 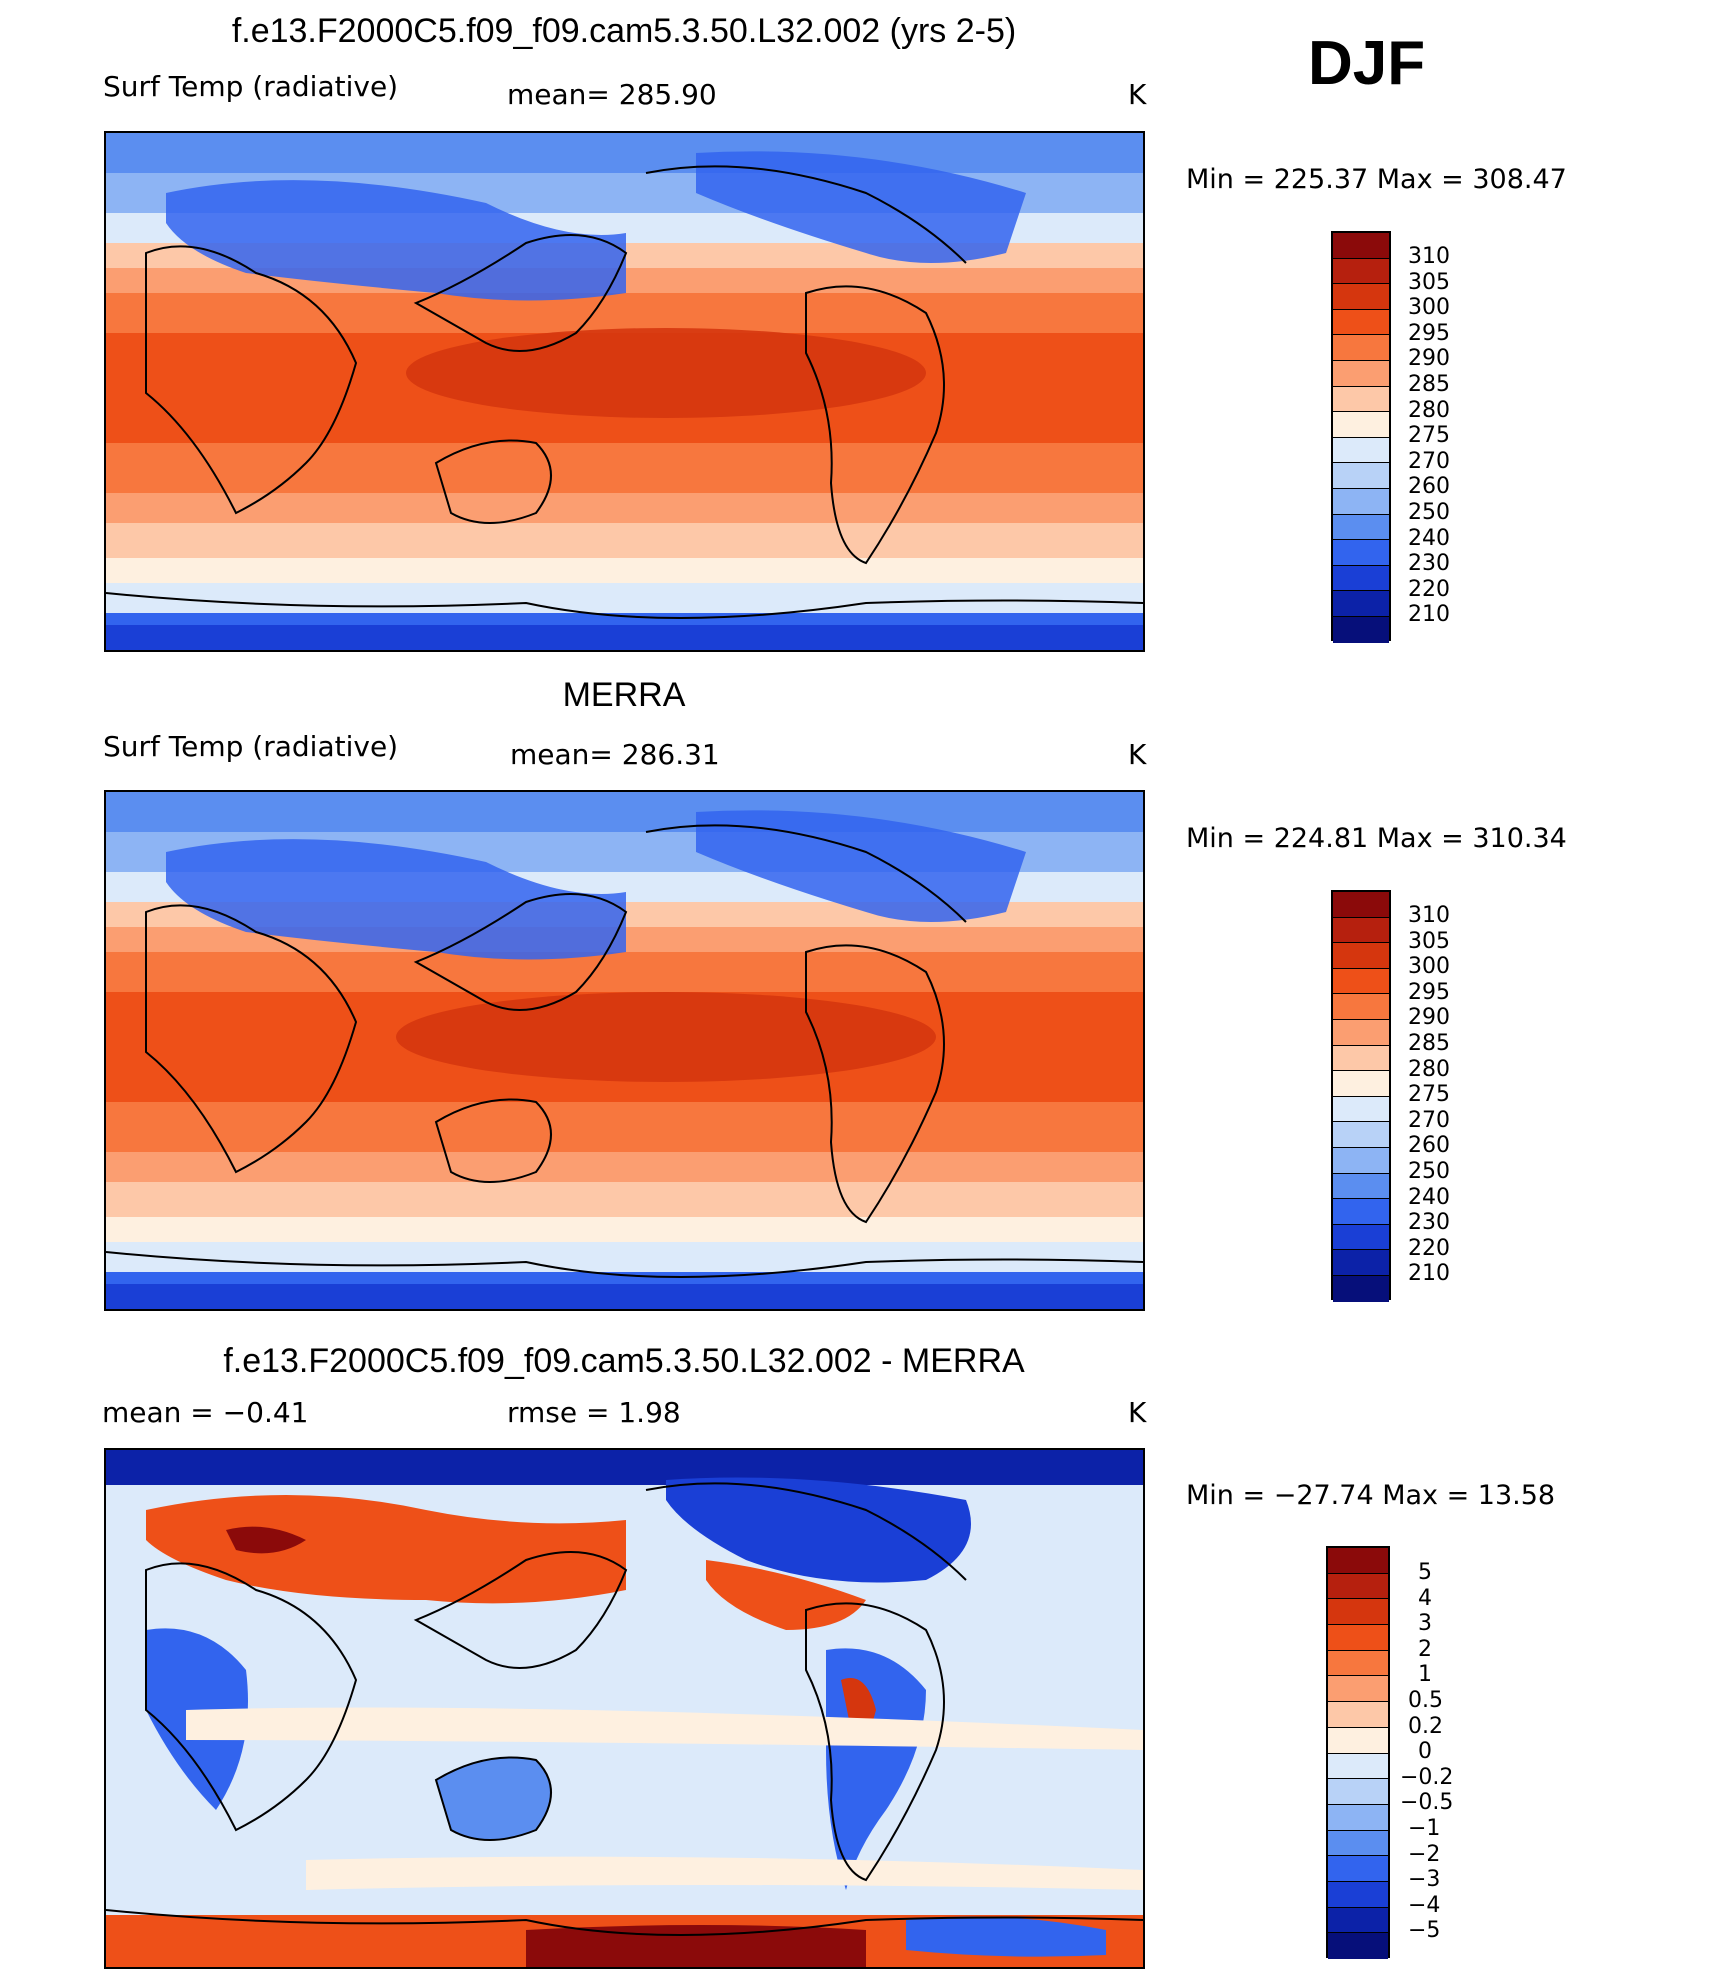 I want to click on panel-1-variable-label: Surf Temp (radiative), so click(x=251, y=86).